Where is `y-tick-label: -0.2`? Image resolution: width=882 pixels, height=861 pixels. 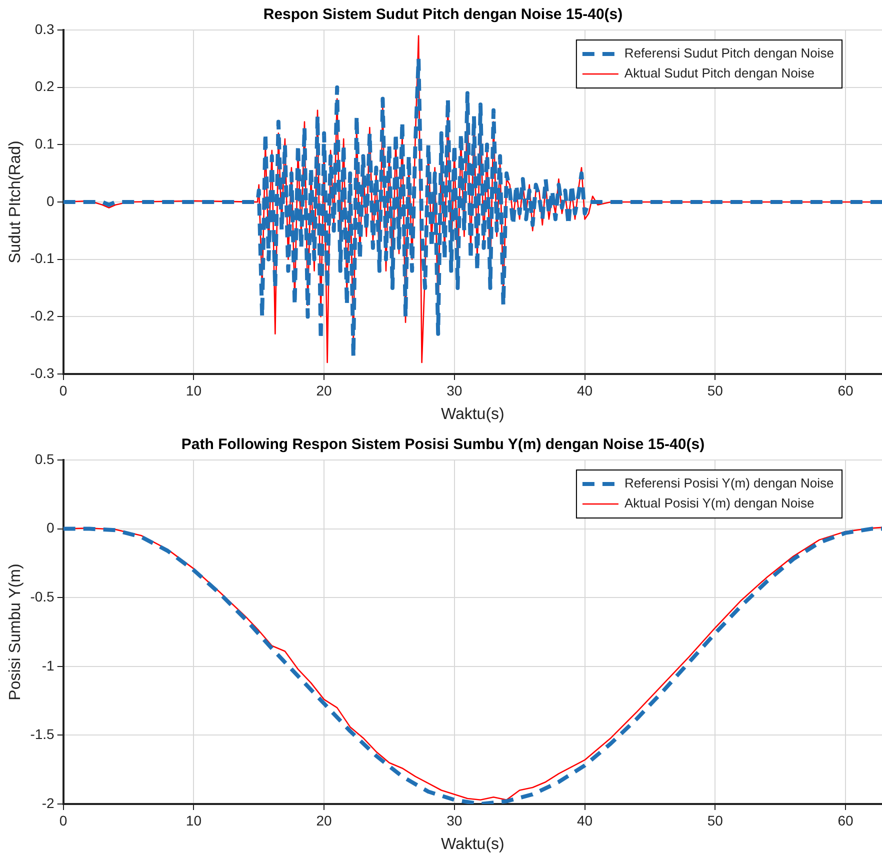
y-tick-label: -0.2 is located at coordinates (42, 316).